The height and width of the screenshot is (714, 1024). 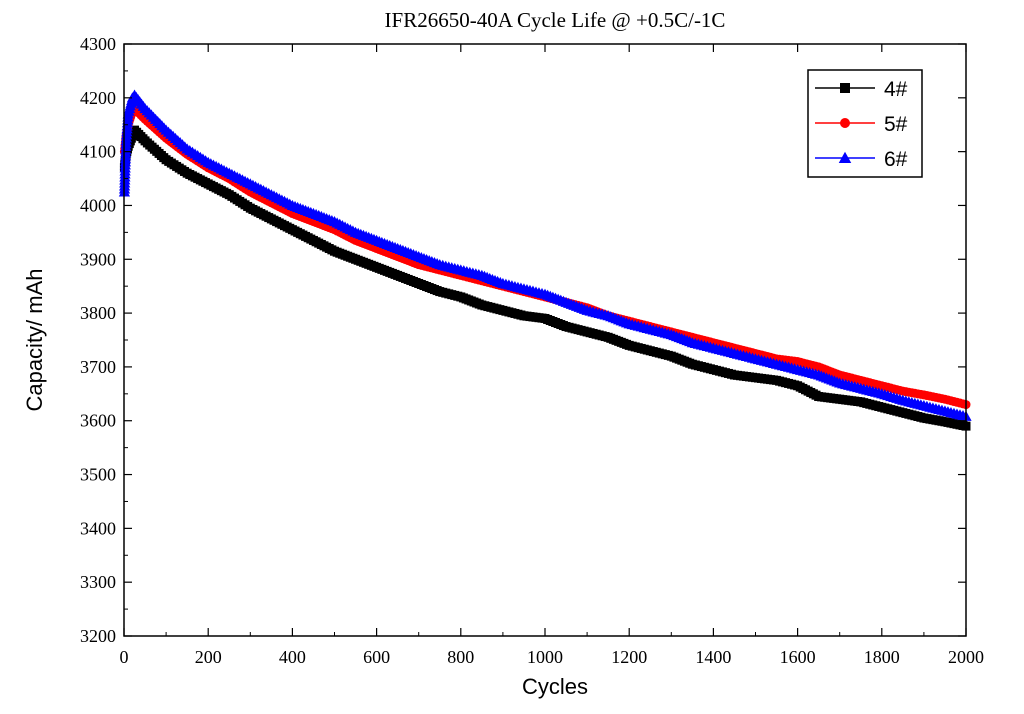 What do you see at coordinates (98, 313) in the screenshot?
I see `y-tick-label: 3800` at bounding box center [98, 313].